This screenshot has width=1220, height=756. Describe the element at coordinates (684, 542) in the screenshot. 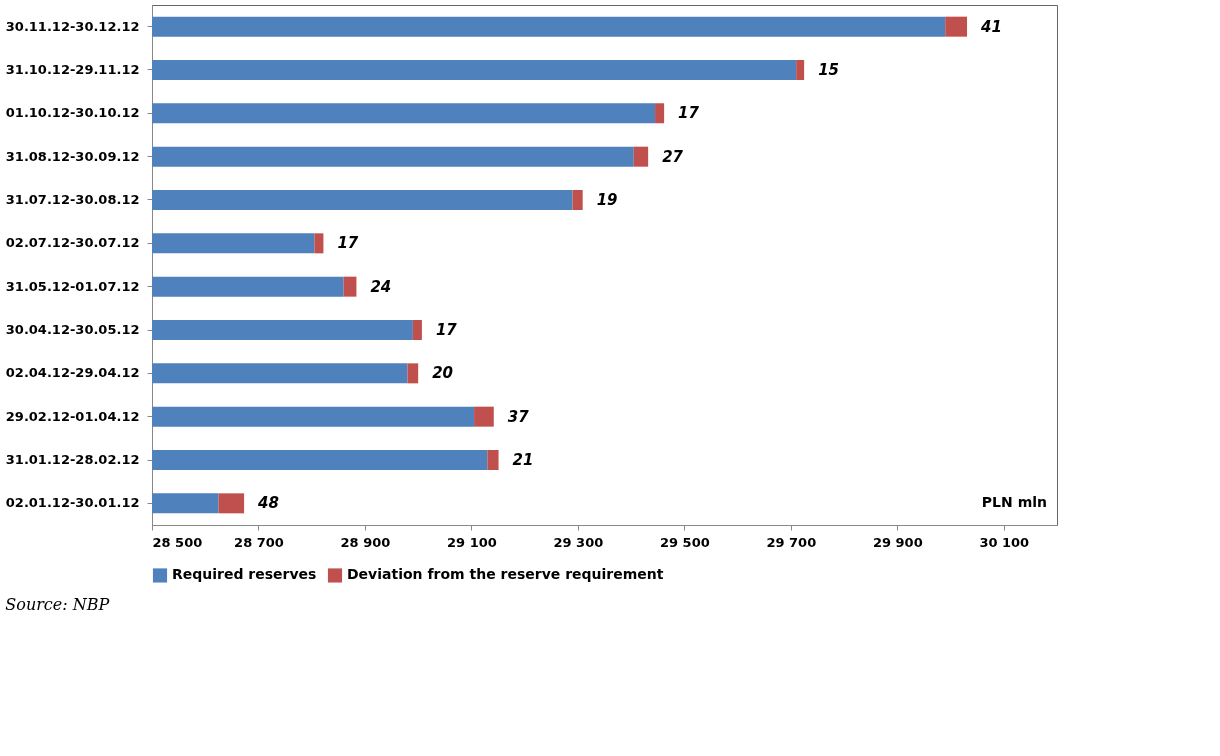

I see `x-tick-label: 29 500` at that location.